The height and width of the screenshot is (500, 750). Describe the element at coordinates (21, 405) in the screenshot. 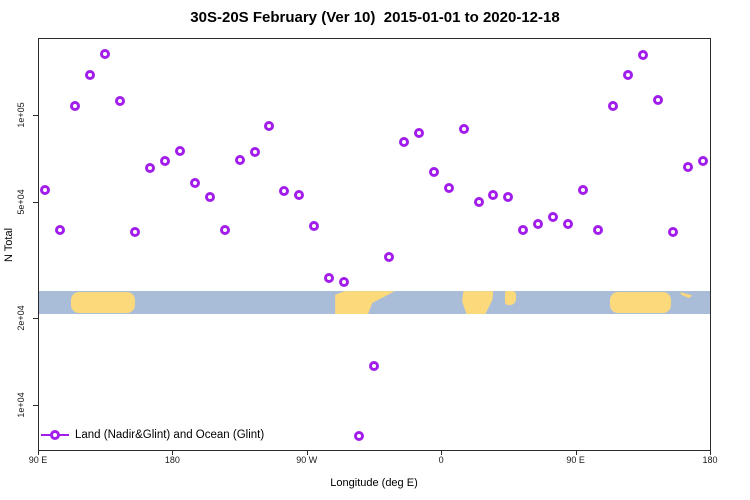

I see `y-tick-label: 1e+04` at that location.